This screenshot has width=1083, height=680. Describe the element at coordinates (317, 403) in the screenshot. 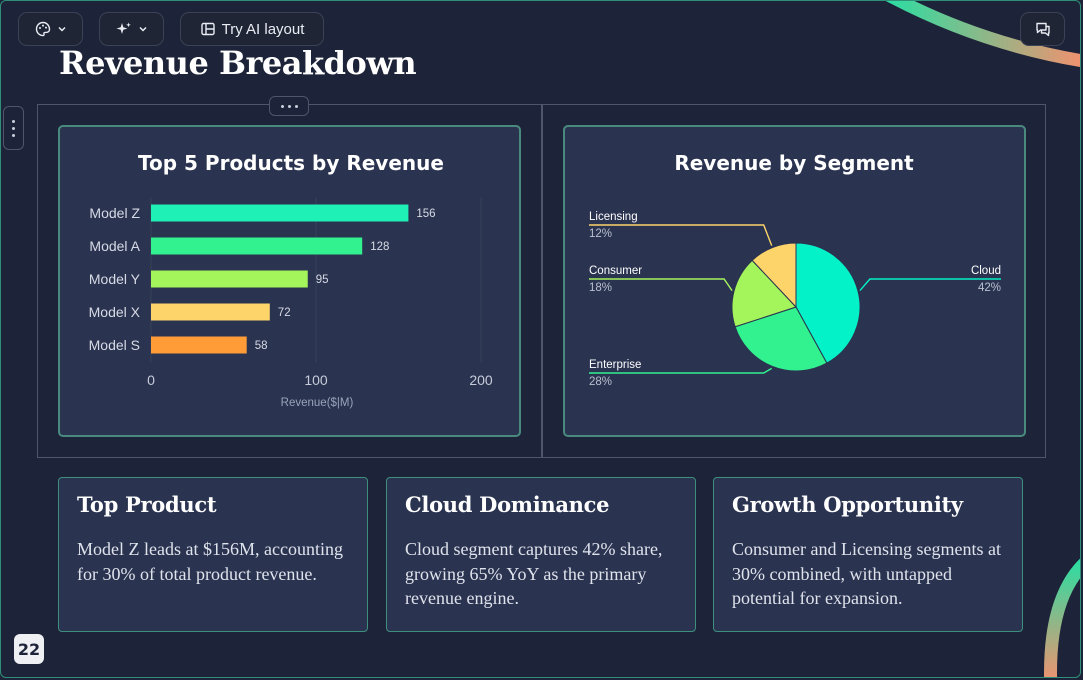

I see `x-axis-label: Revenue($|M)` at that location.